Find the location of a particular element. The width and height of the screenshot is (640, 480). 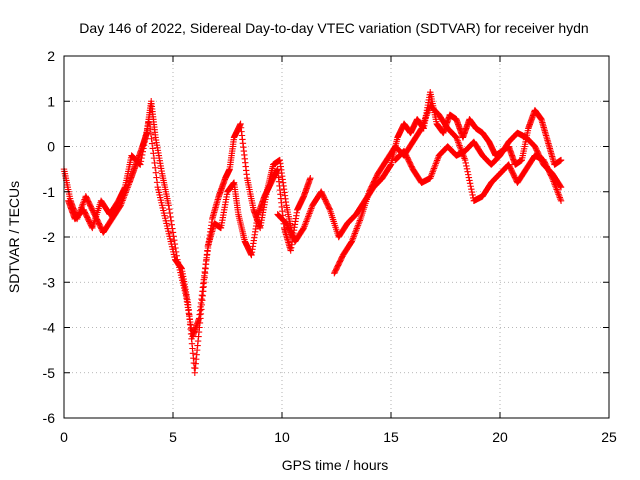

y-tick-label: -3 is located at coordinates (49, 282).